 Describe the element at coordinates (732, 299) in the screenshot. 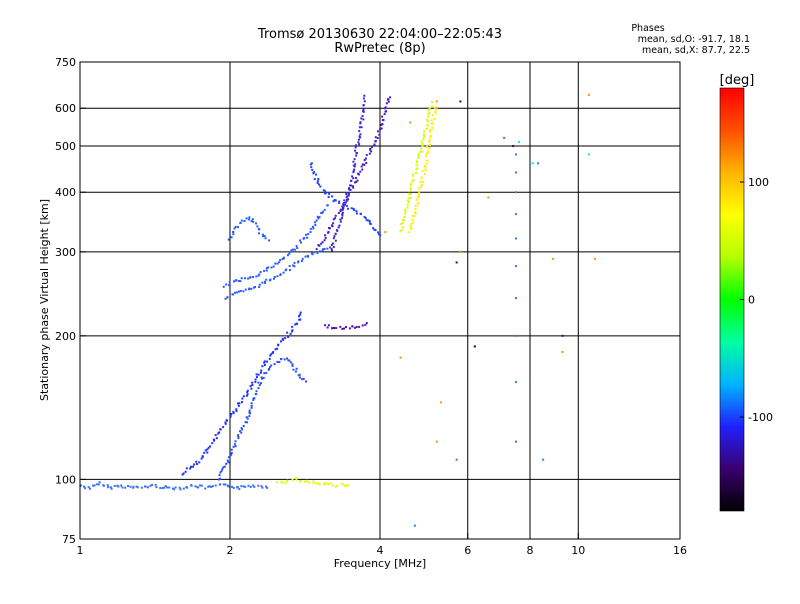

I see `colorbar` at that location.